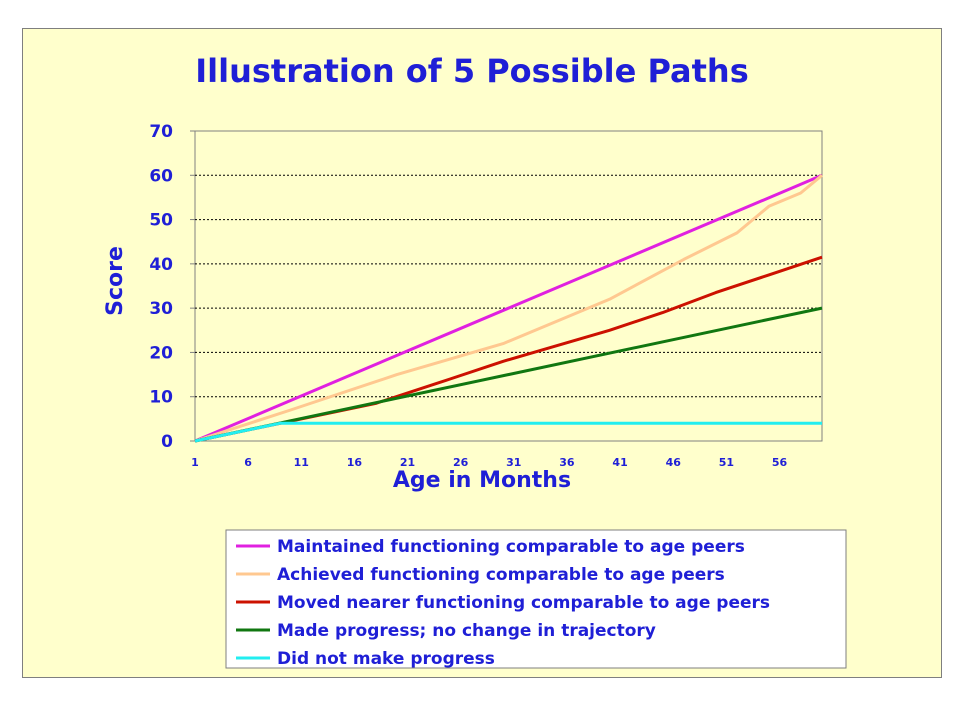 This screenshot has height=720, width=960. What do you see at coordinates (407, 462) in the screenshot?
I see `x-tick-label: 21` at bounding box center [407, 462].